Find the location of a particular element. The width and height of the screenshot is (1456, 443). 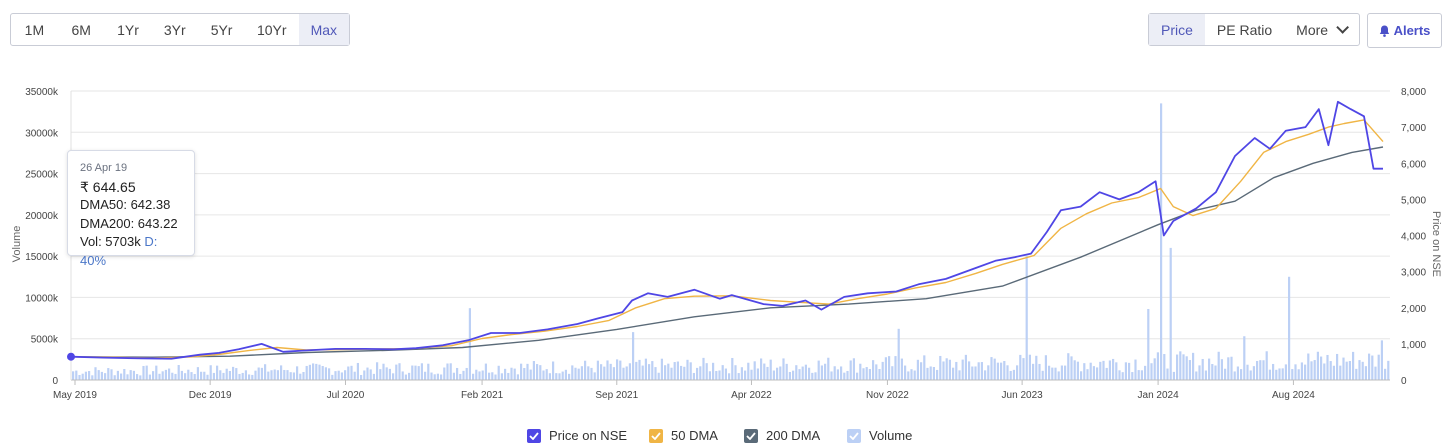

x-tick-label: May 2019 is located at coordinates (75, 395).